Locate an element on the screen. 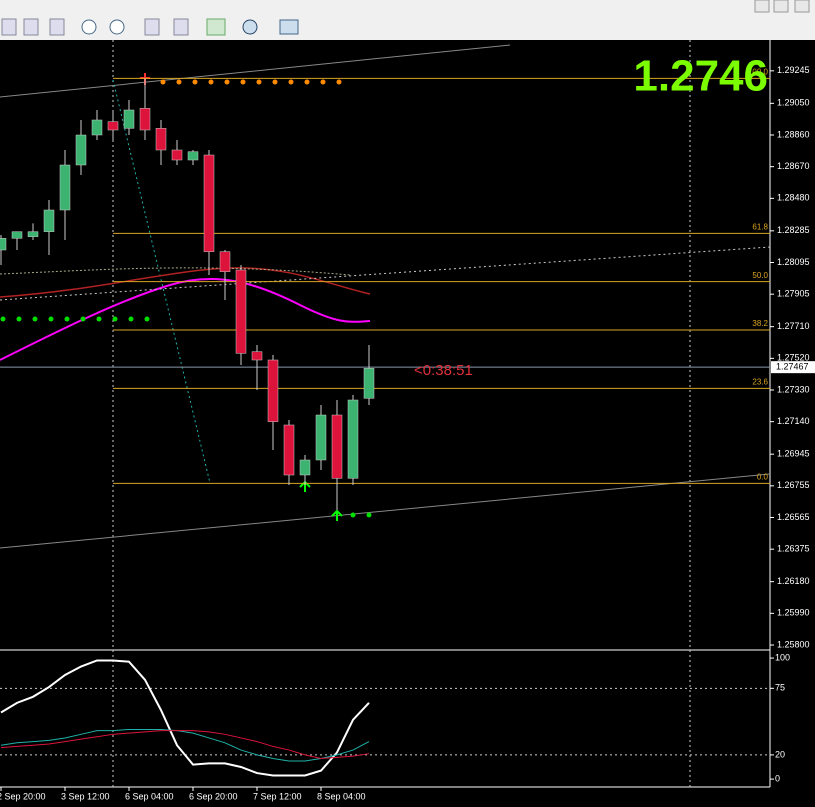  indicator-tick-label: 20 is located at coordinates (780, 754).